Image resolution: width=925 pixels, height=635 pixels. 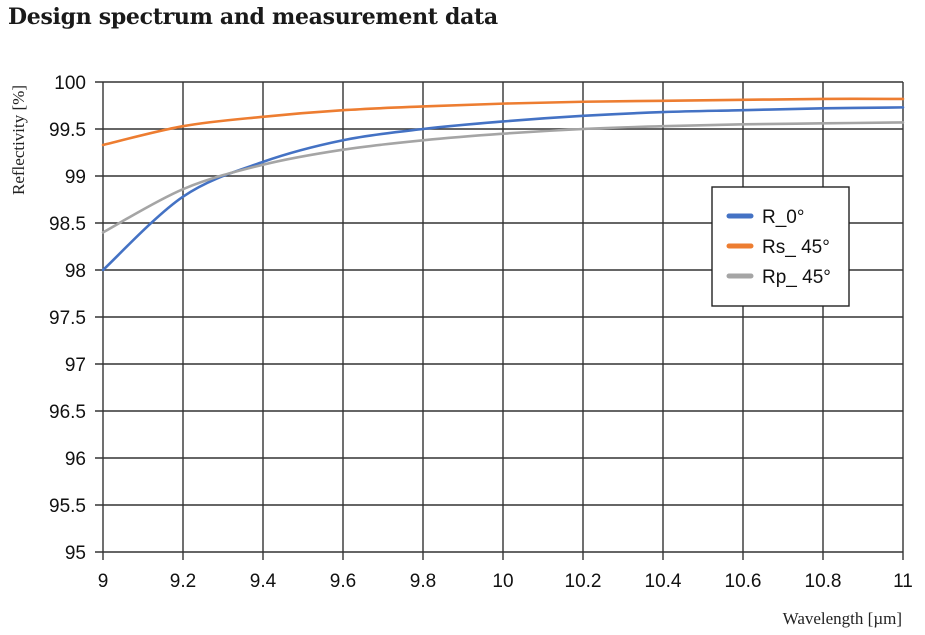 I want to click on x-tick-label: 11, so click(x=903, y=581).